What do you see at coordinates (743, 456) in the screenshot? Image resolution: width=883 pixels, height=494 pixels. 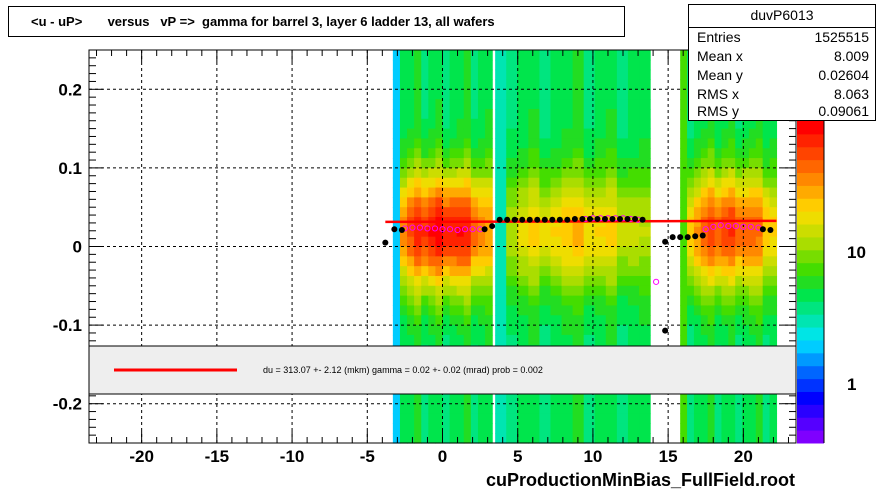 I see `x-tick-label: 20` at bounding box center [743, 456].